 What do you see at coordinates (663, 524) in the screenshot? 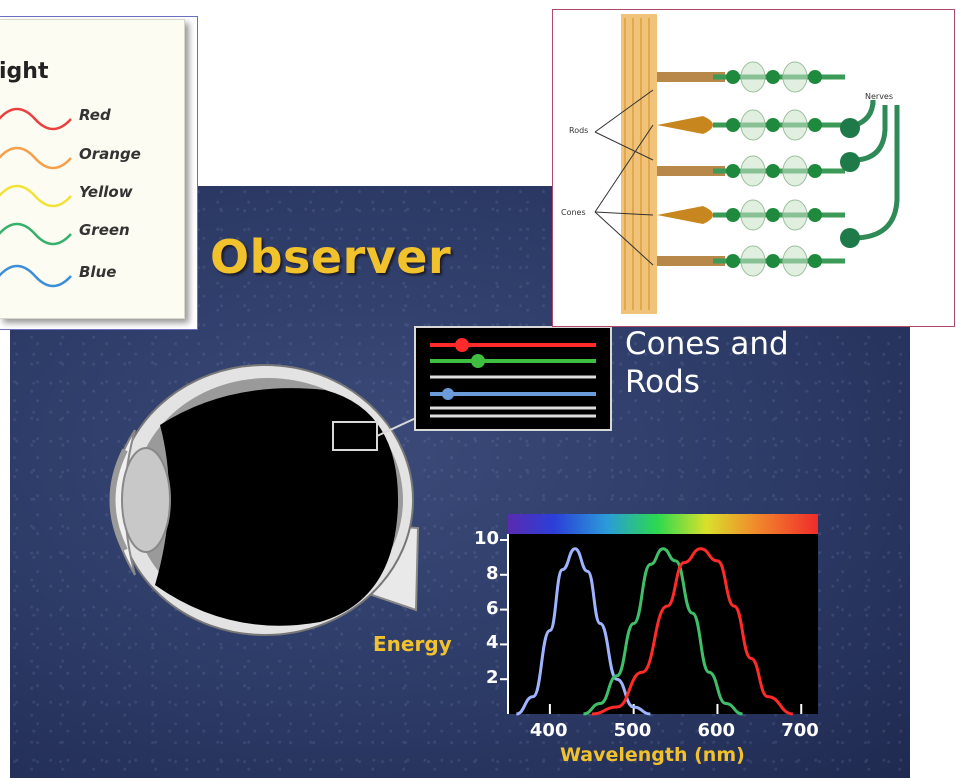
I see `spectrum-bar` at bounding box center [663, 524].